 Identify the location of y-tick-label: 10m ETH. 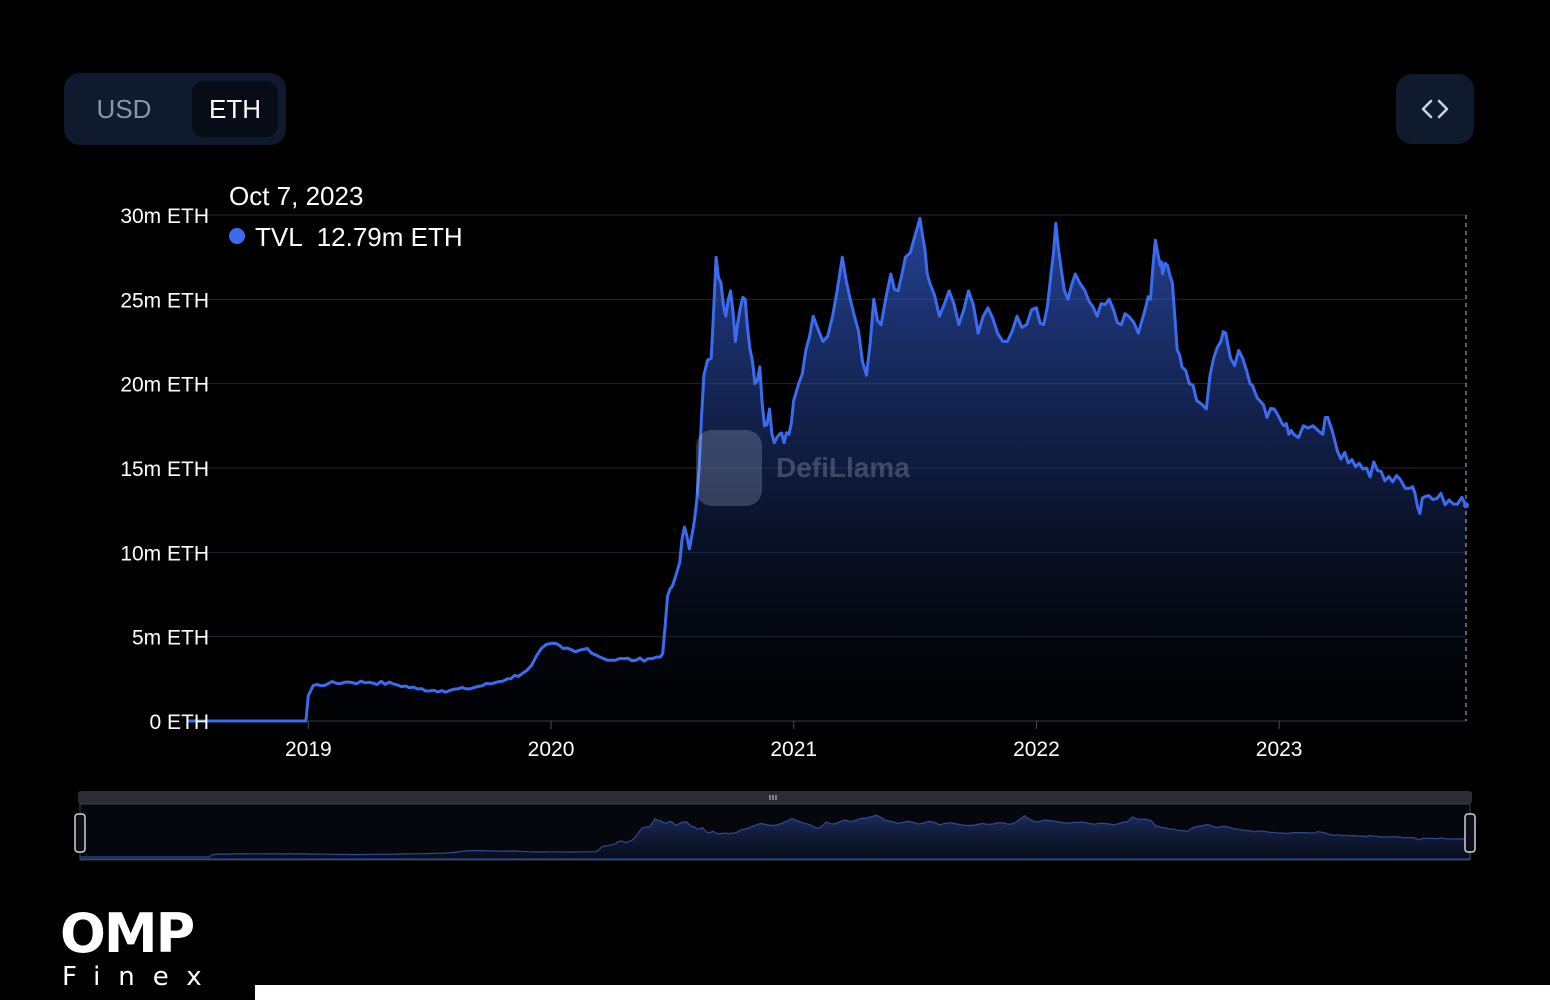
(164, 553).